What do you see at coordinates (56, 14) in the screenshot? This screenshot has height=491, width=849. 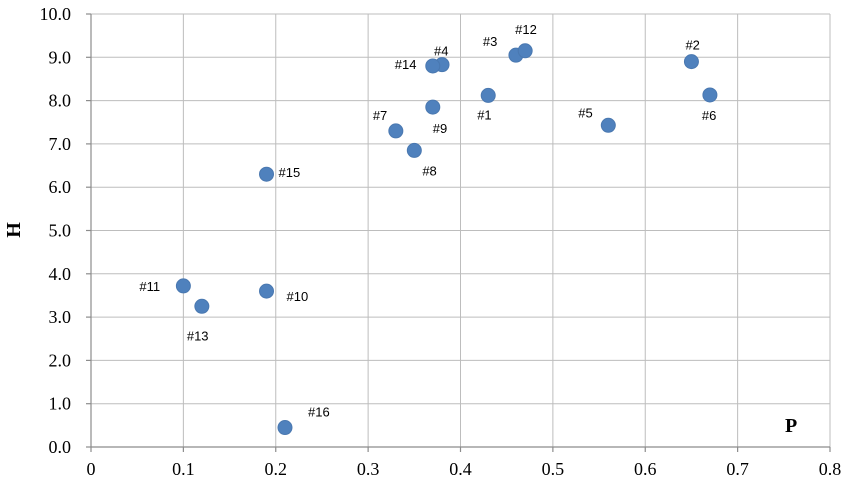 I see `y-tick-label: 10.0` at bounding box center [56, 14].